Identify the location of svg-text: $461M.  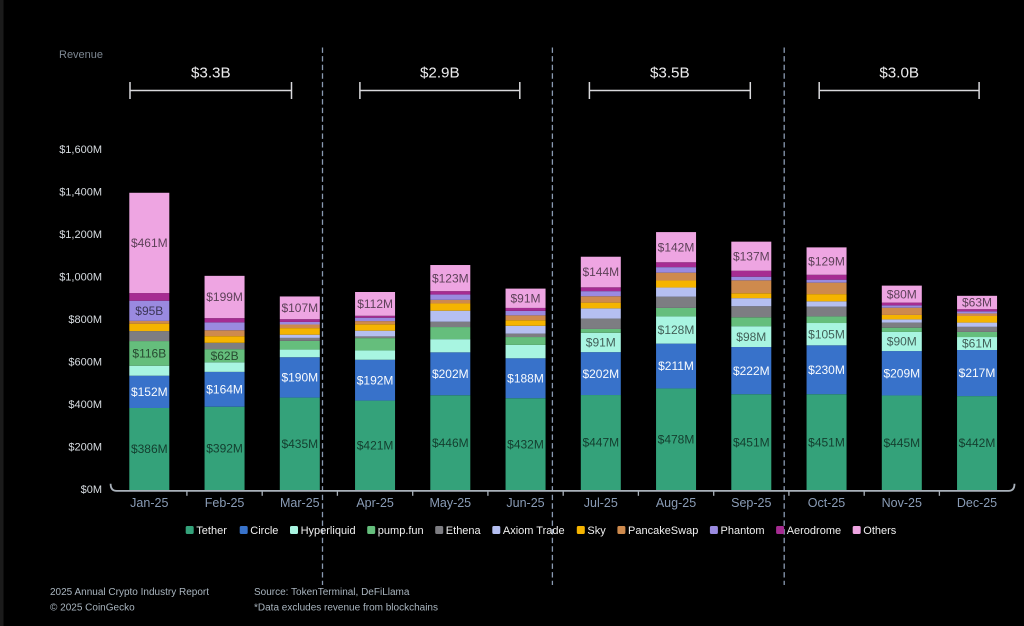
(149, 243).